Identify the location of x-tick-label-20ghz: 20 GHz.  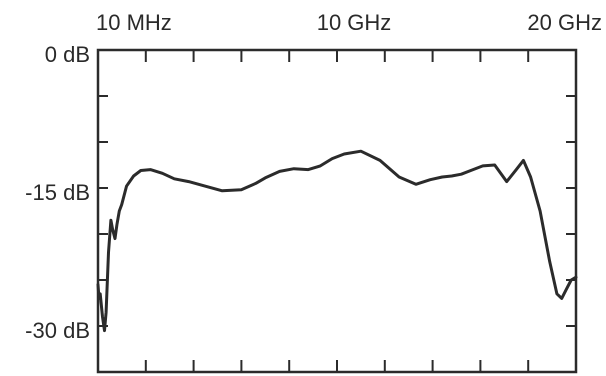
(564, 22).